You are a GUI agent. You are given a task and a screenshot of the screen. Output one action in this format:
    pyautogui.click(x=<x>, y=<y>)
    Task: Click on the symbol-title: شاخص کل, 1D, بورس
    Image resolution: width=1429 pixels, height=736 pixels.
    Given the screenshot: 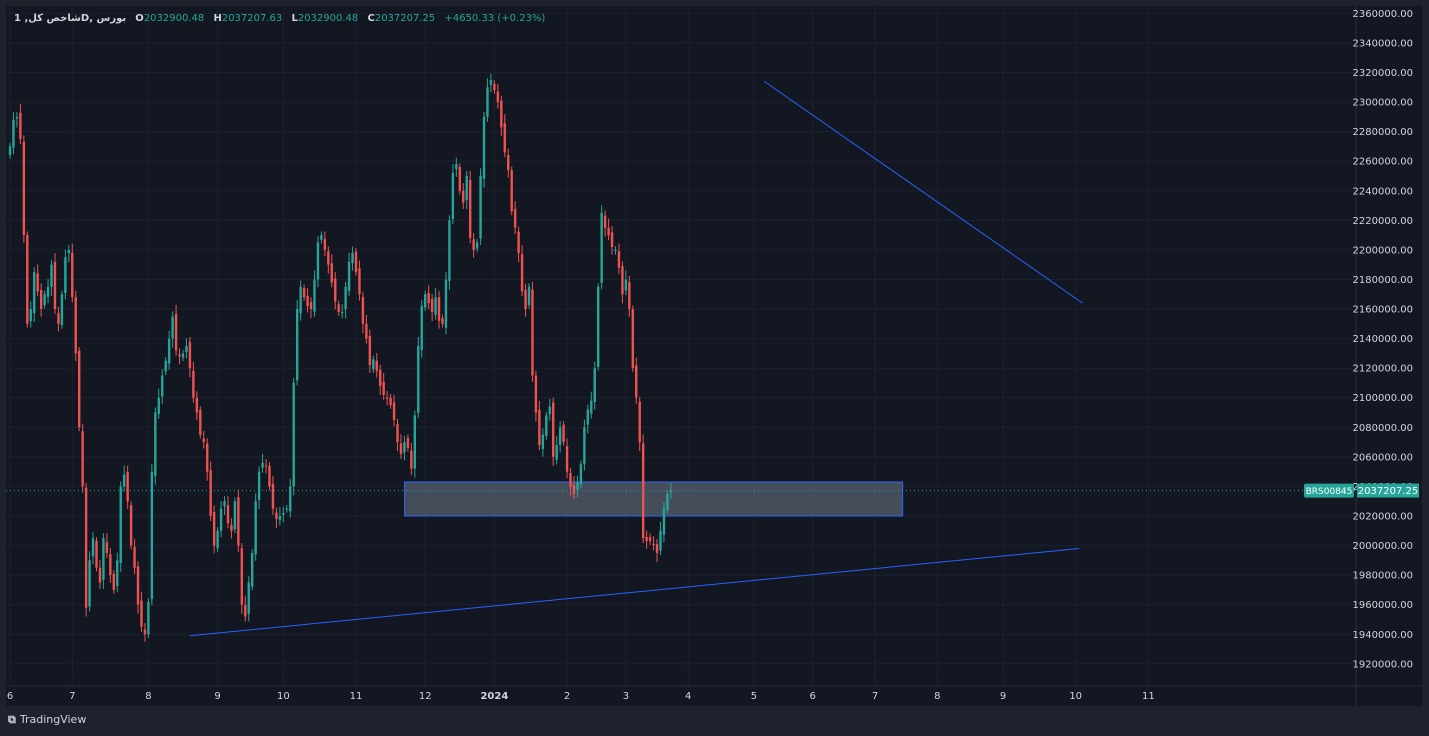 What is the action you would take?
    pyautogui.click(x=70, y=18)
    